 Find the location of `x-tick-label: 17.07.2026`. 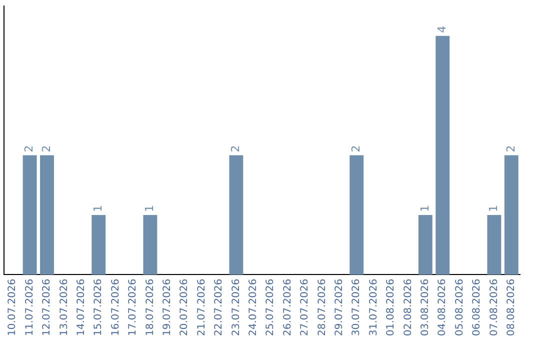

x-tick-label: 17.07.2026 is located at coordinates (133, 307).